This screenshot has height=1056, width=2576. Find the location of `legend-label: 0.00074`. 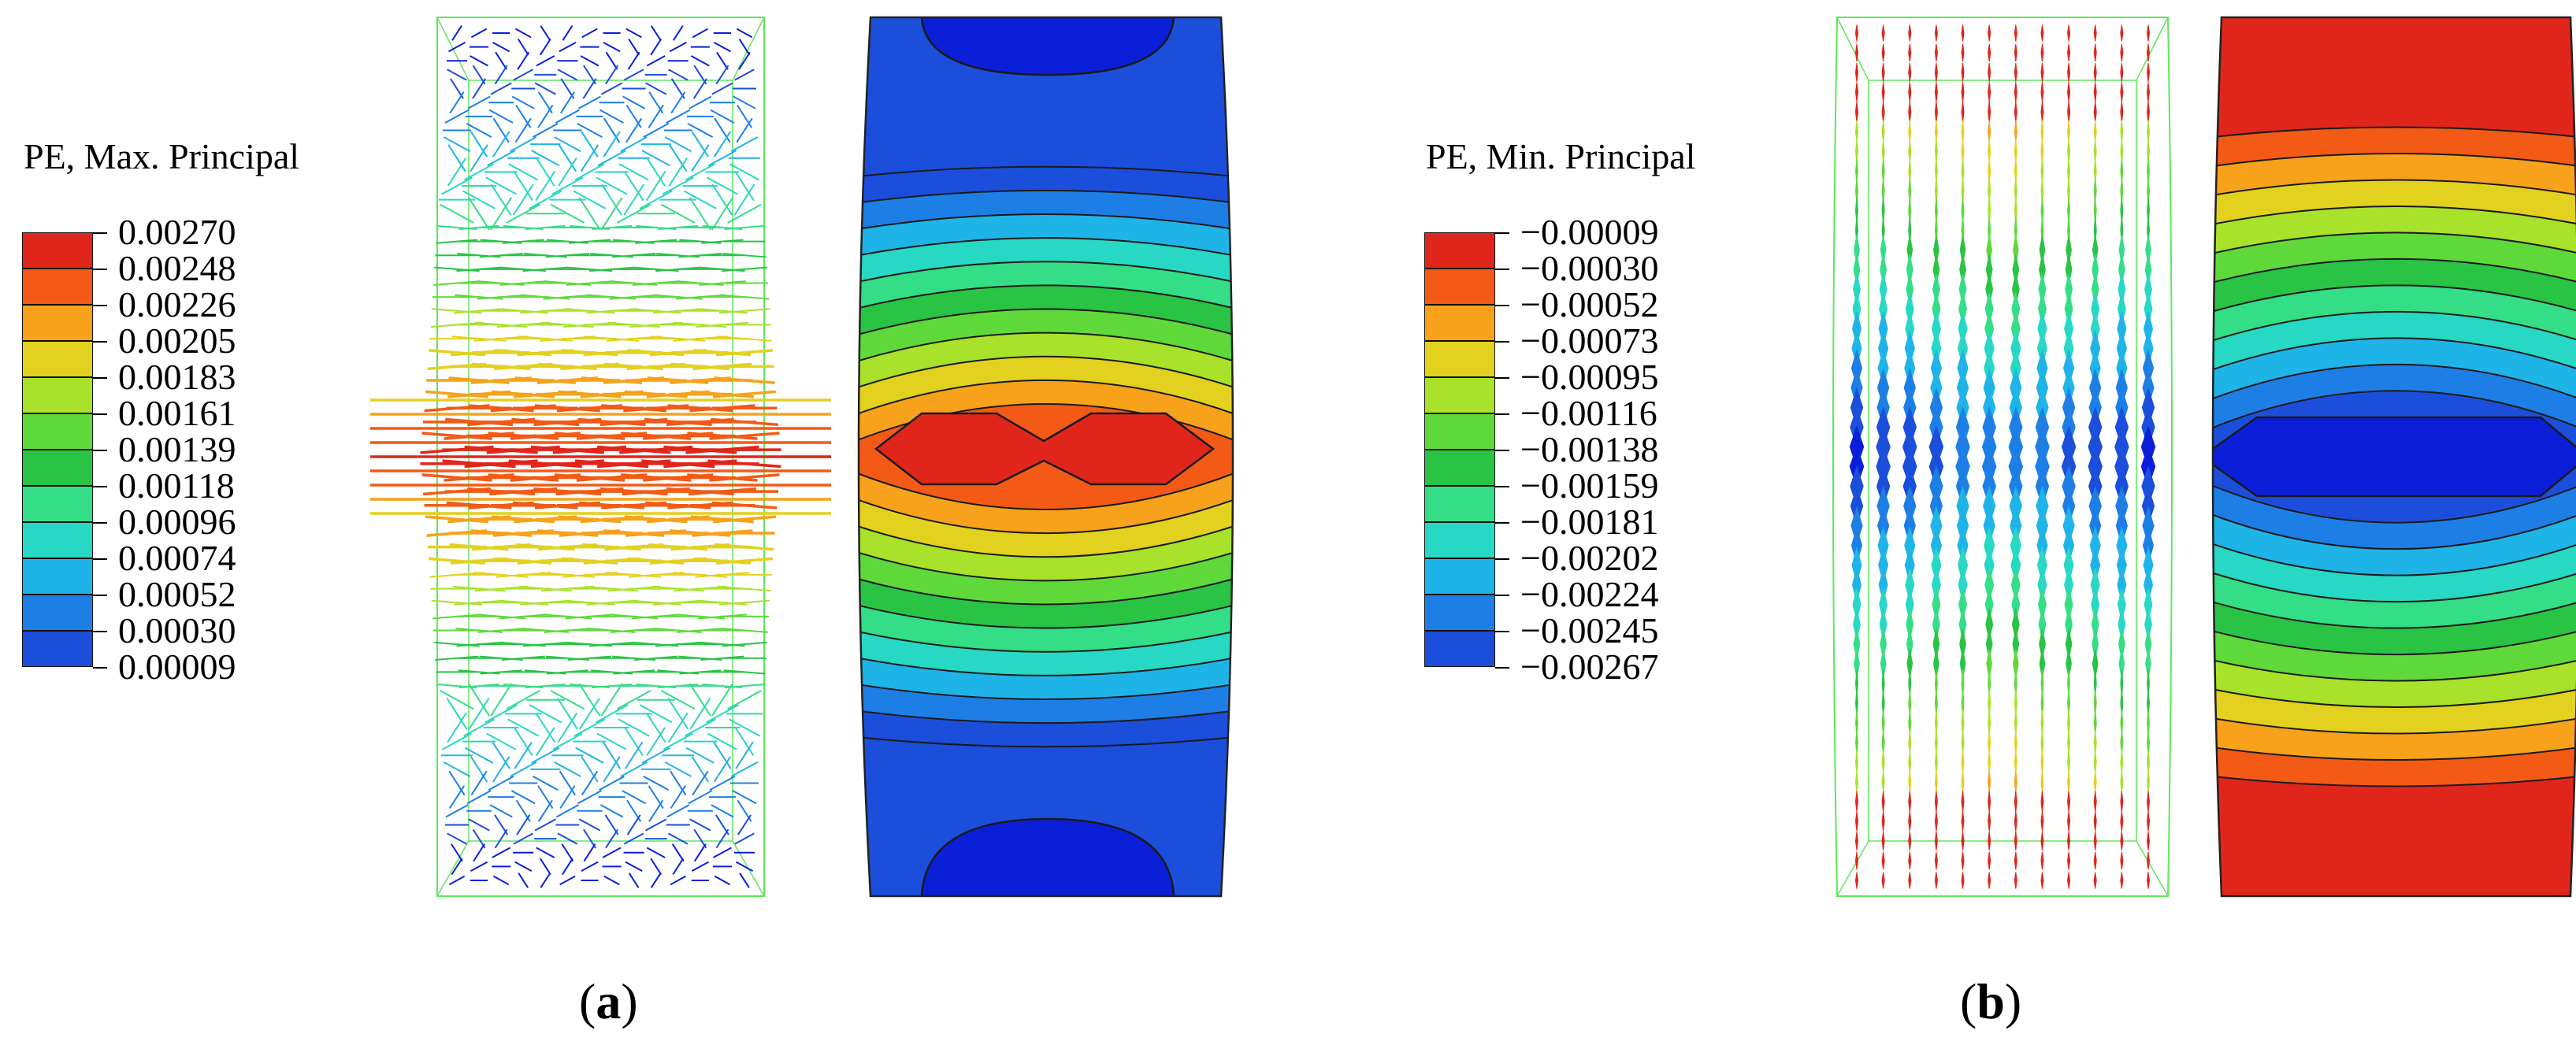

legend-label: 0.00074 is located at coordinates (177, 558).